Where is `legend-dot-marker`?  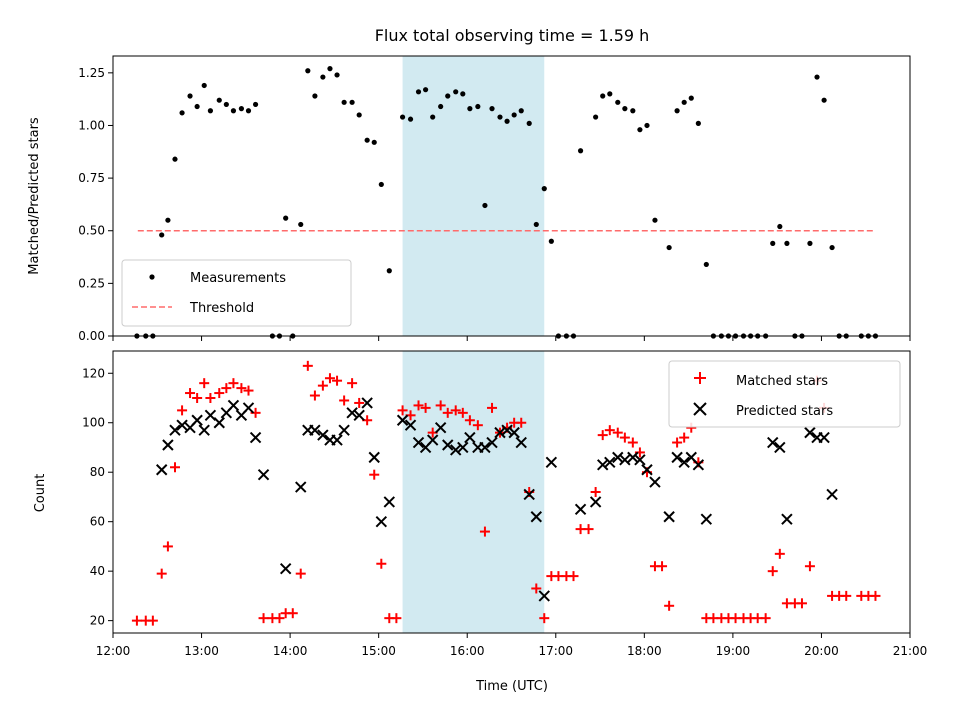 legend-dot-marker is located at coordinates (152, 277).